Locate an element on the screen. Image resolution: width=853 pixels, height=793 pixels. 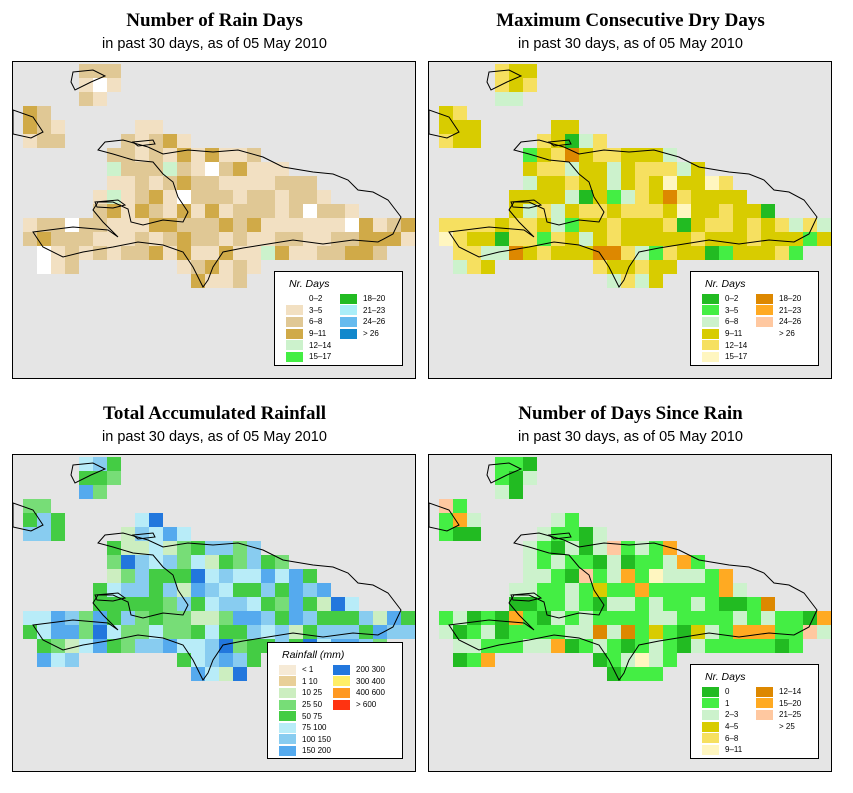
legend-label: 0–2 is located at coordinates (316, 299).